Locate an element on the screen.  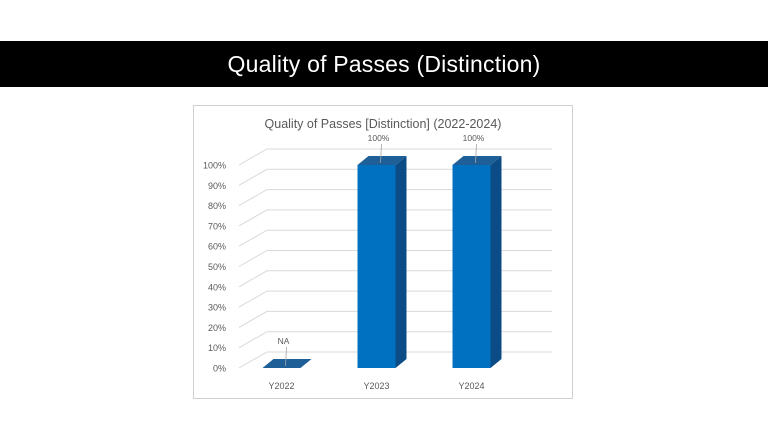
y-tick-label: 90% is located at coordinates (217, 186).